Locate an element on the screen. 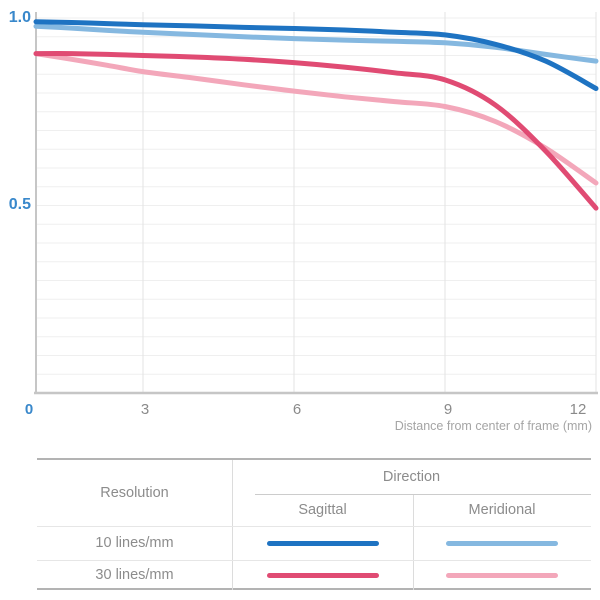 This screenshot has width=600, height=600. swatch-30-meridional is located at coordinates (502, 575).